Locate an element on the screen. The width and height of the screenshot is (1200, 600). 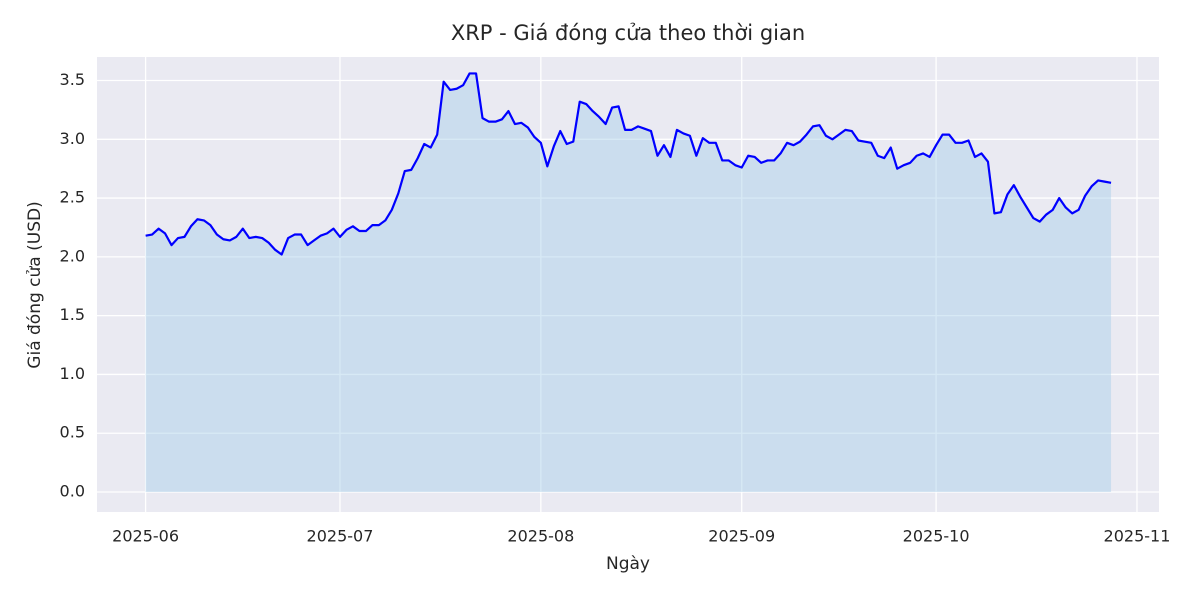
x-tick-label: 2025-06 is located at coordinates (145, 536).